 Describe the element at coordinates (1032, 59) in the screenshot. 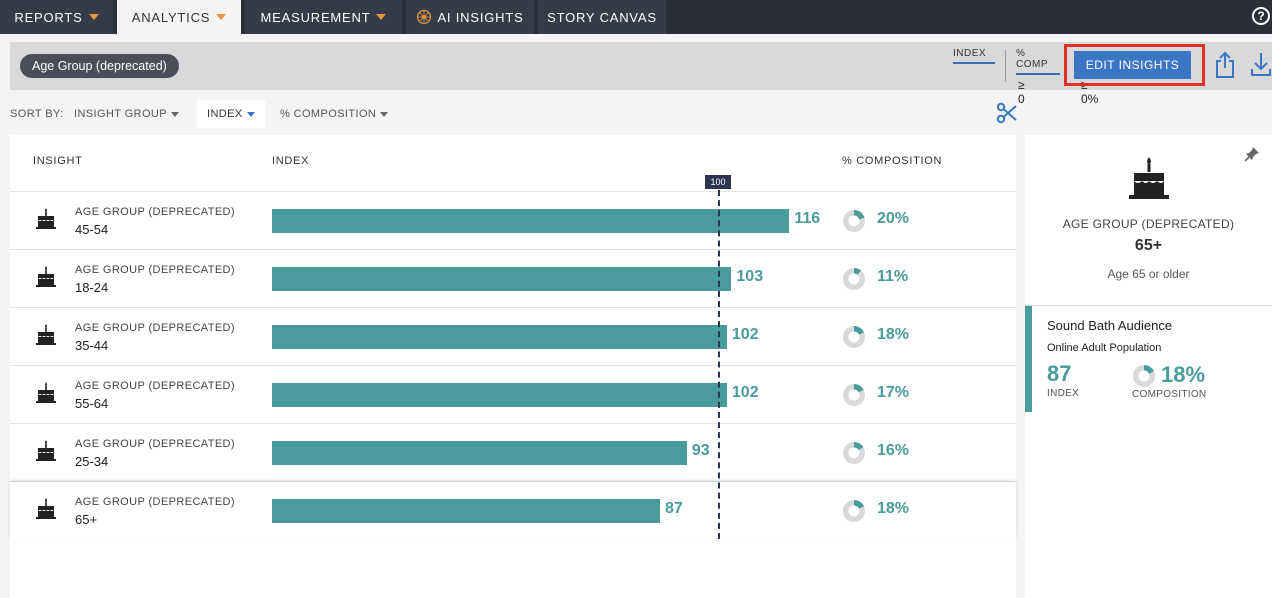

I see `composition-threshold-label: % COMP` at that location.